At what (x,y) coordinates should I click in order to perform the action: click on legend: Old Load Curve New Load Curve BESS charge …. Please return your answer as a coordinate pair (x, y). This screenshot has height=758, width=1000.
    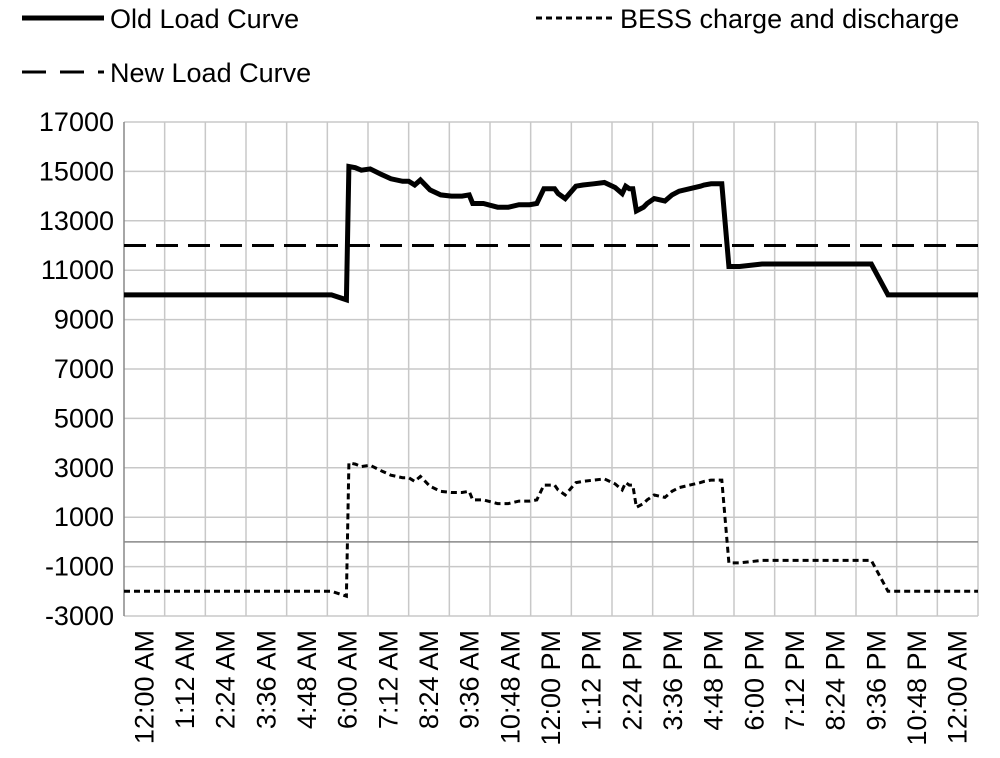
    Looking at the image, I should click on (490, 46).